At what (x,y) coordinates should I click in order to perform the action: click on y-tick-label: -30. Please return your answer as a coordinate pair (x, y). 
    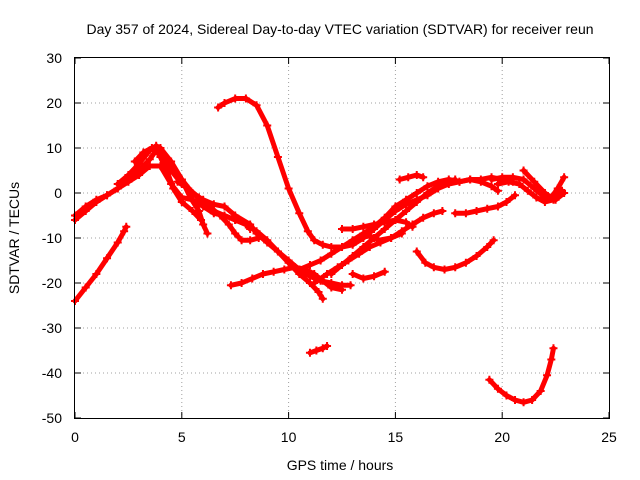
    Looking at the image, I should click on (52, 328).